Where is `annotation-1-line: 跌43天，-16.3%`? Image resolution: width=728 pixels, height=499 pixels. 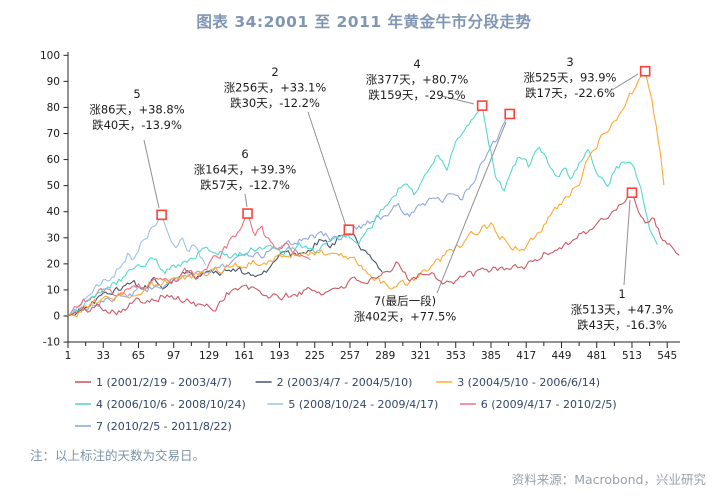
annotation-1-line: 跌43天，-16.3% is located at coordinates (622, 325).